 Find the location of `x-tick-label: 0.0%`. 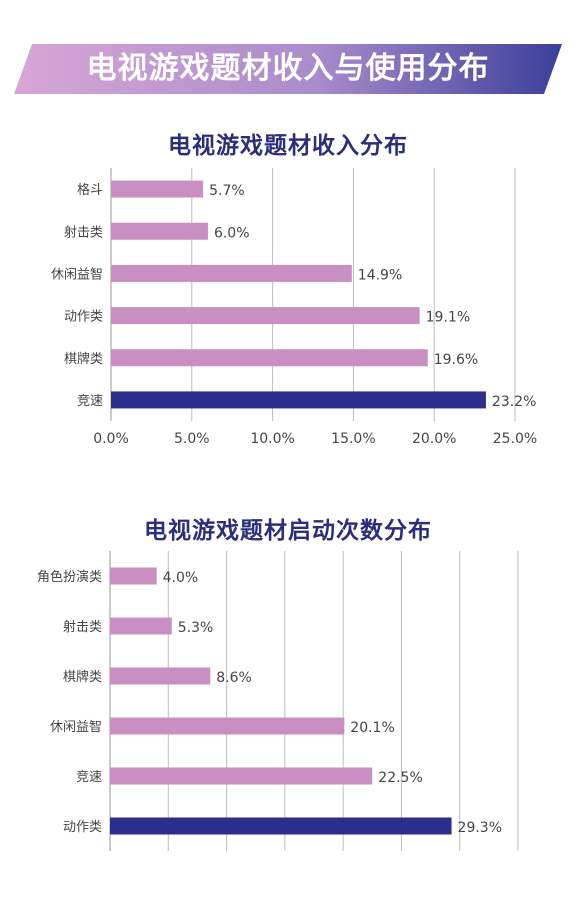

x-tick-label: 0.0% is located at coordinates (111, 439).